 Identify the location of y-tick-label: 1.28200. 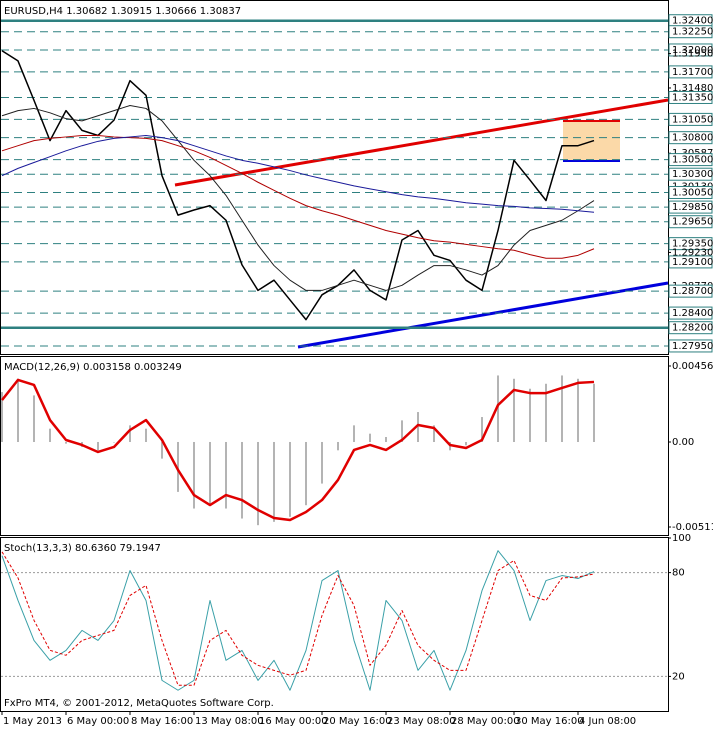
(692, 328).